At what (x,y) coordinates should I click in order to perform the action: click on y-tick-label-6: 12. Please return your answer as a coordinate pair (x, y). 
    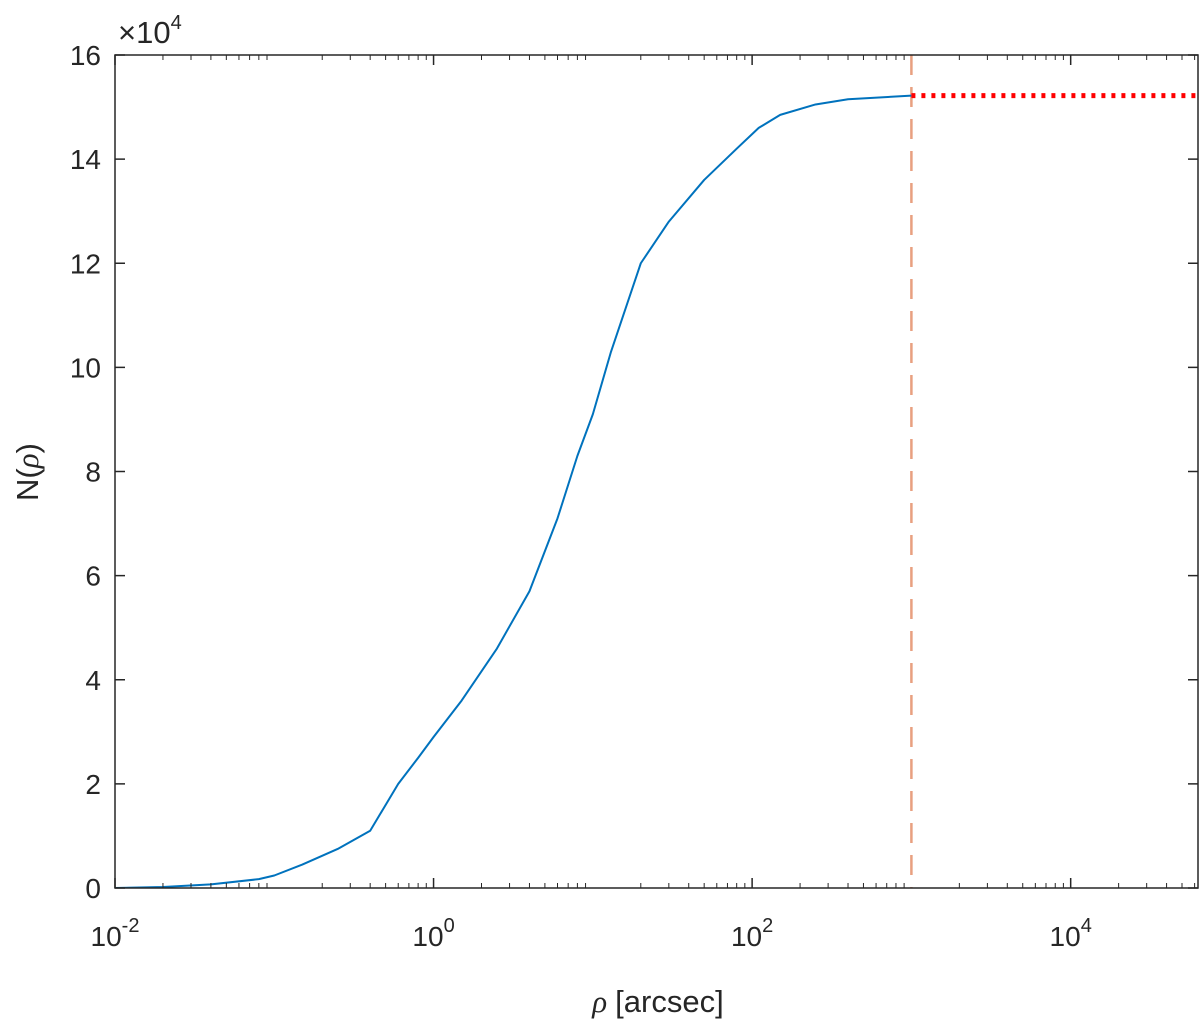
    Looking at the image, I should click on (85, 263).